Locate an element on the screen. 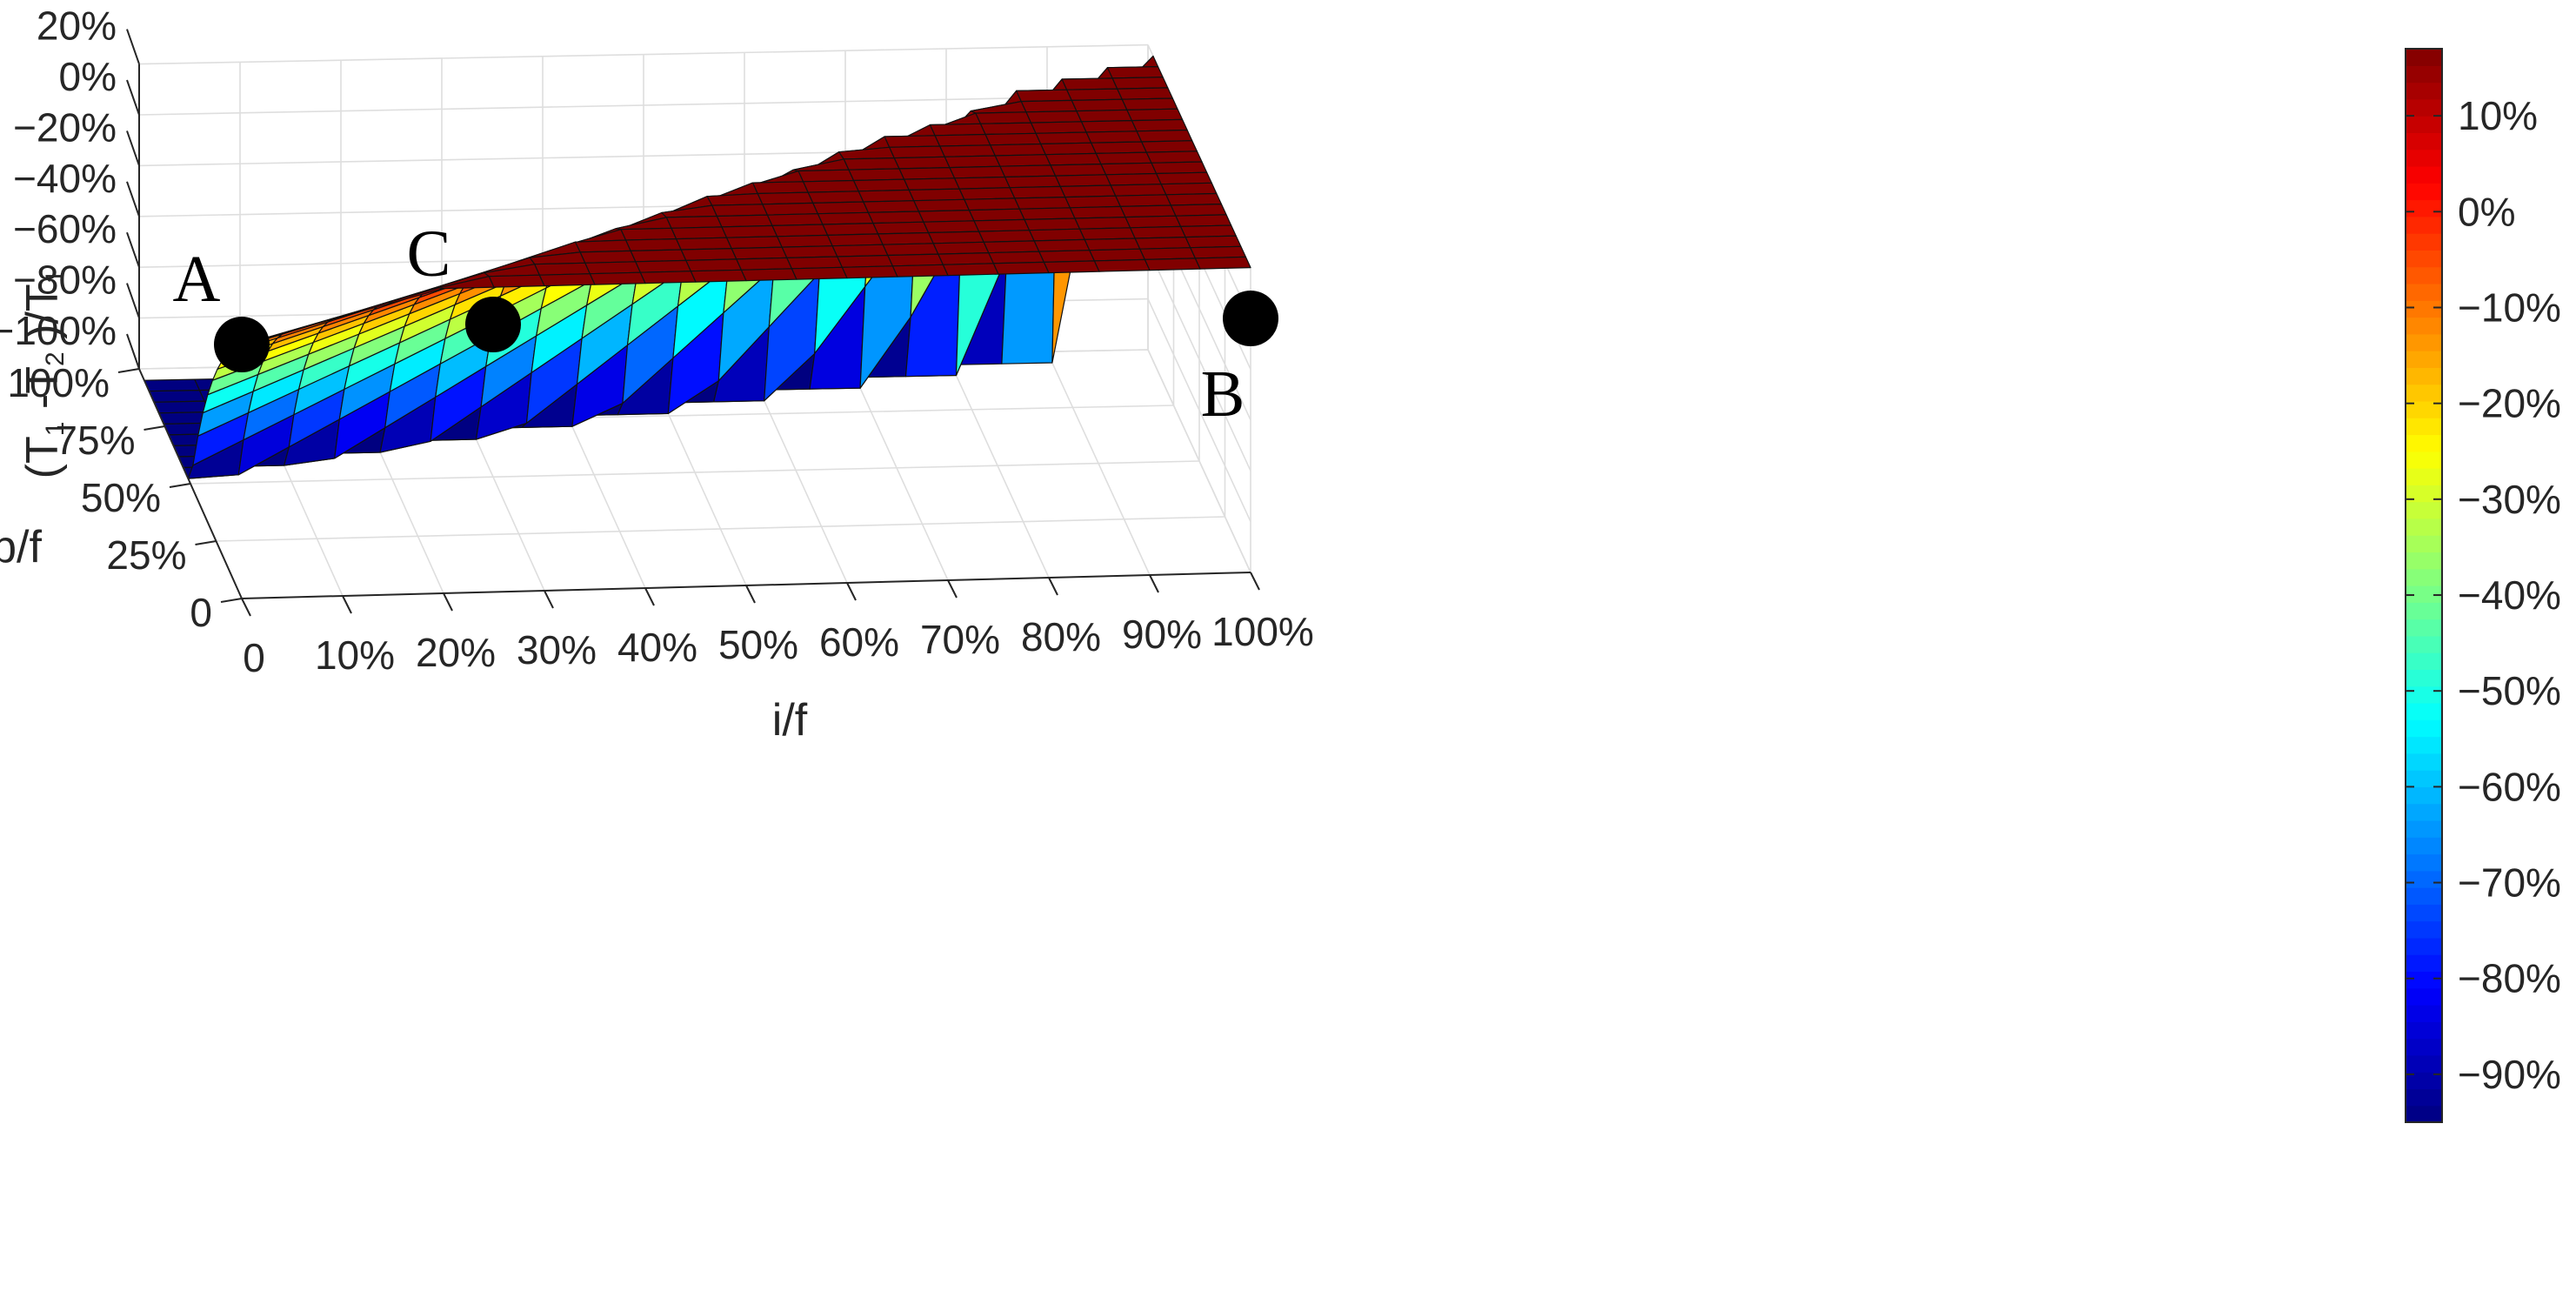 The width and height of the screenshot is (2576, 1291). x-axis-title: i/f is located at coordinates (790, 720).